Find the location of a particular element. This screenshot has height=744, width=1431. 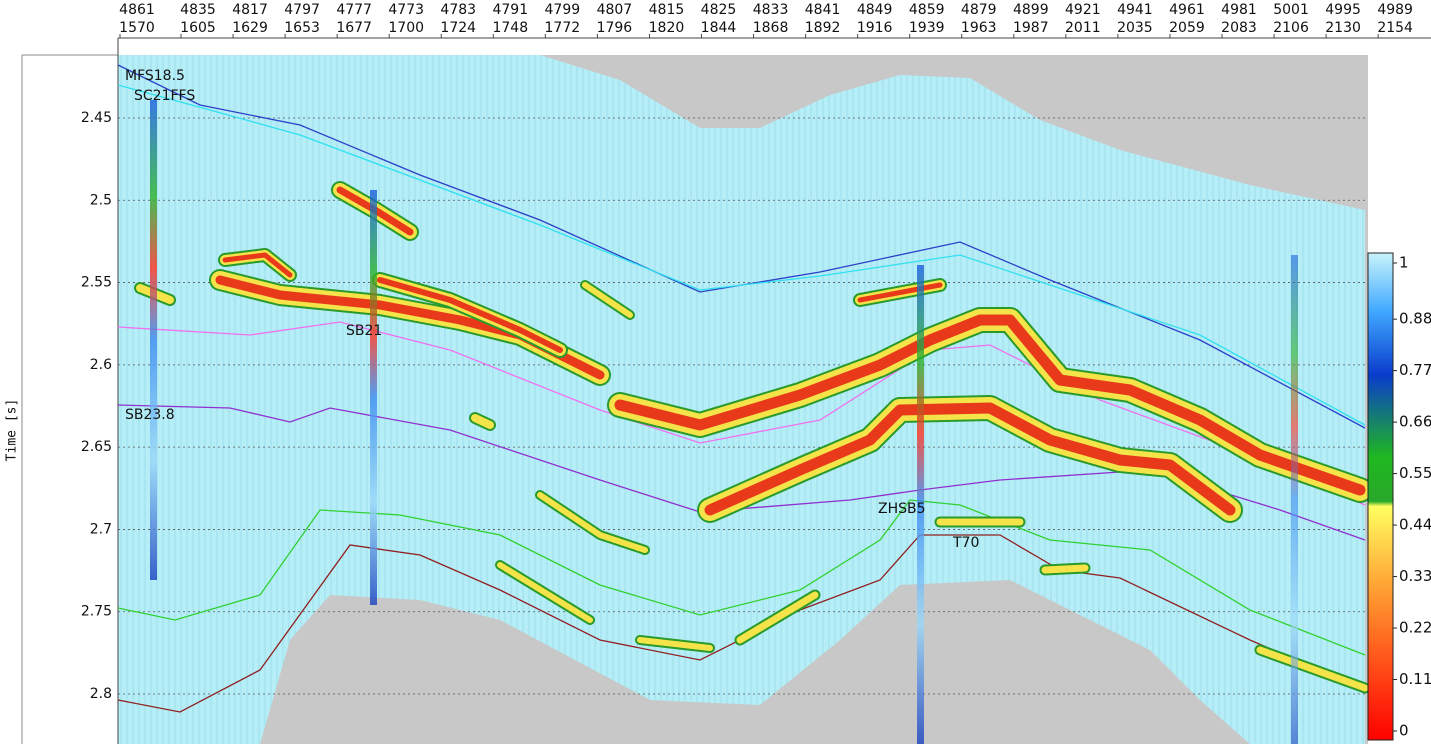

trace-label: 4921 is located at coordinates (1083, 10).